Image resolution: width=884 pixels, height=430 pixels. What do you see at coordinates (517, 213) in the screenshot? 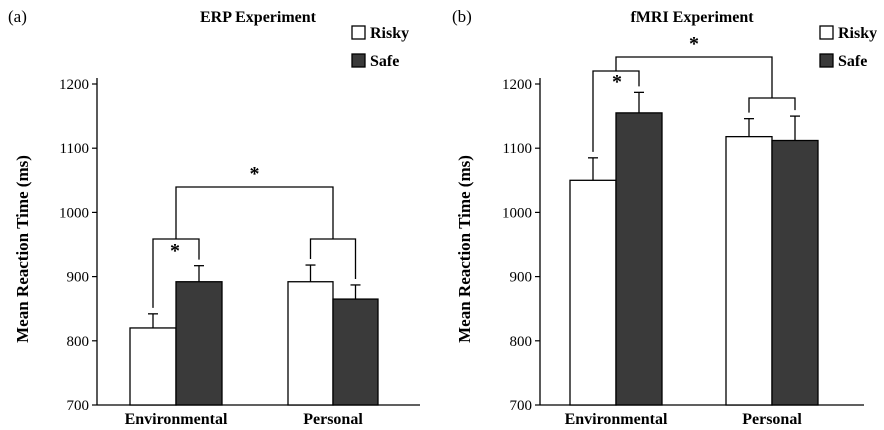
I see `panel-b-y-tick-label: 1000` at bounding box center [517, 213].